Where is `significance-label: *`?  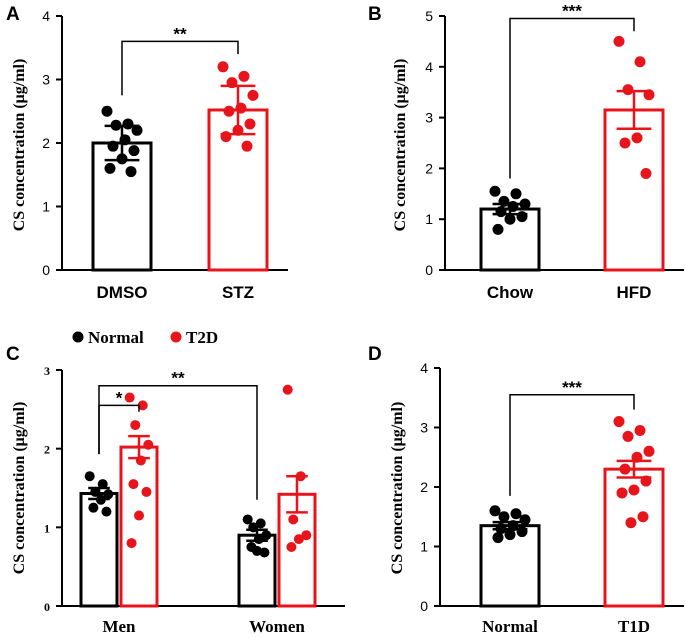 significance-label: * is located at coordinates (119, 397).